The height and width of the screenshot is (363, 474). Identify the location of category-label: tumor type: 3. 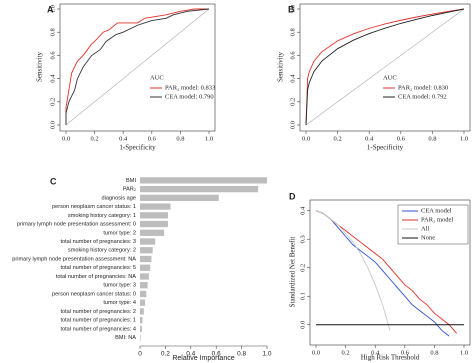
(119, 286).